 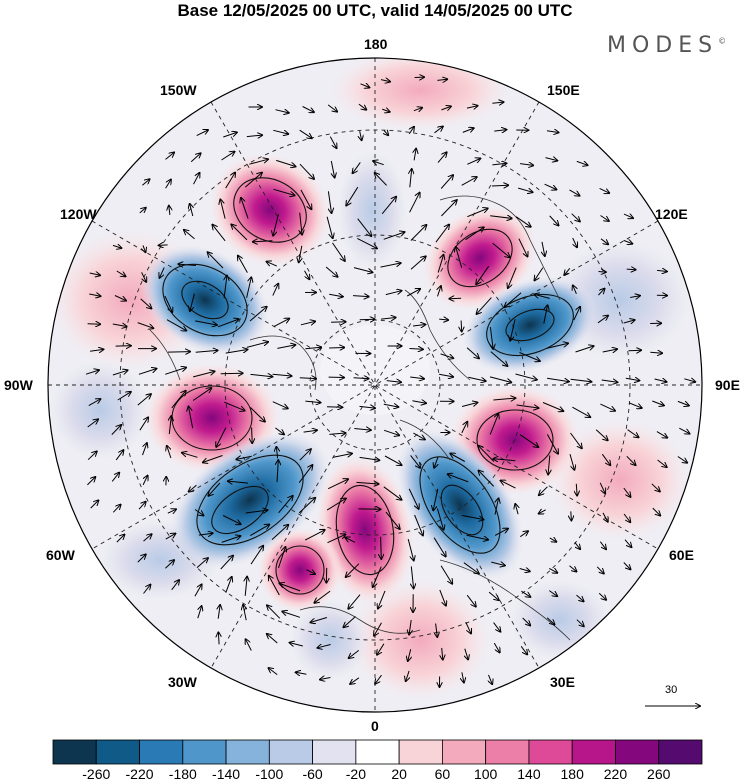 I want to click on colorbar-tick: -100, so click(x=269, y=774).